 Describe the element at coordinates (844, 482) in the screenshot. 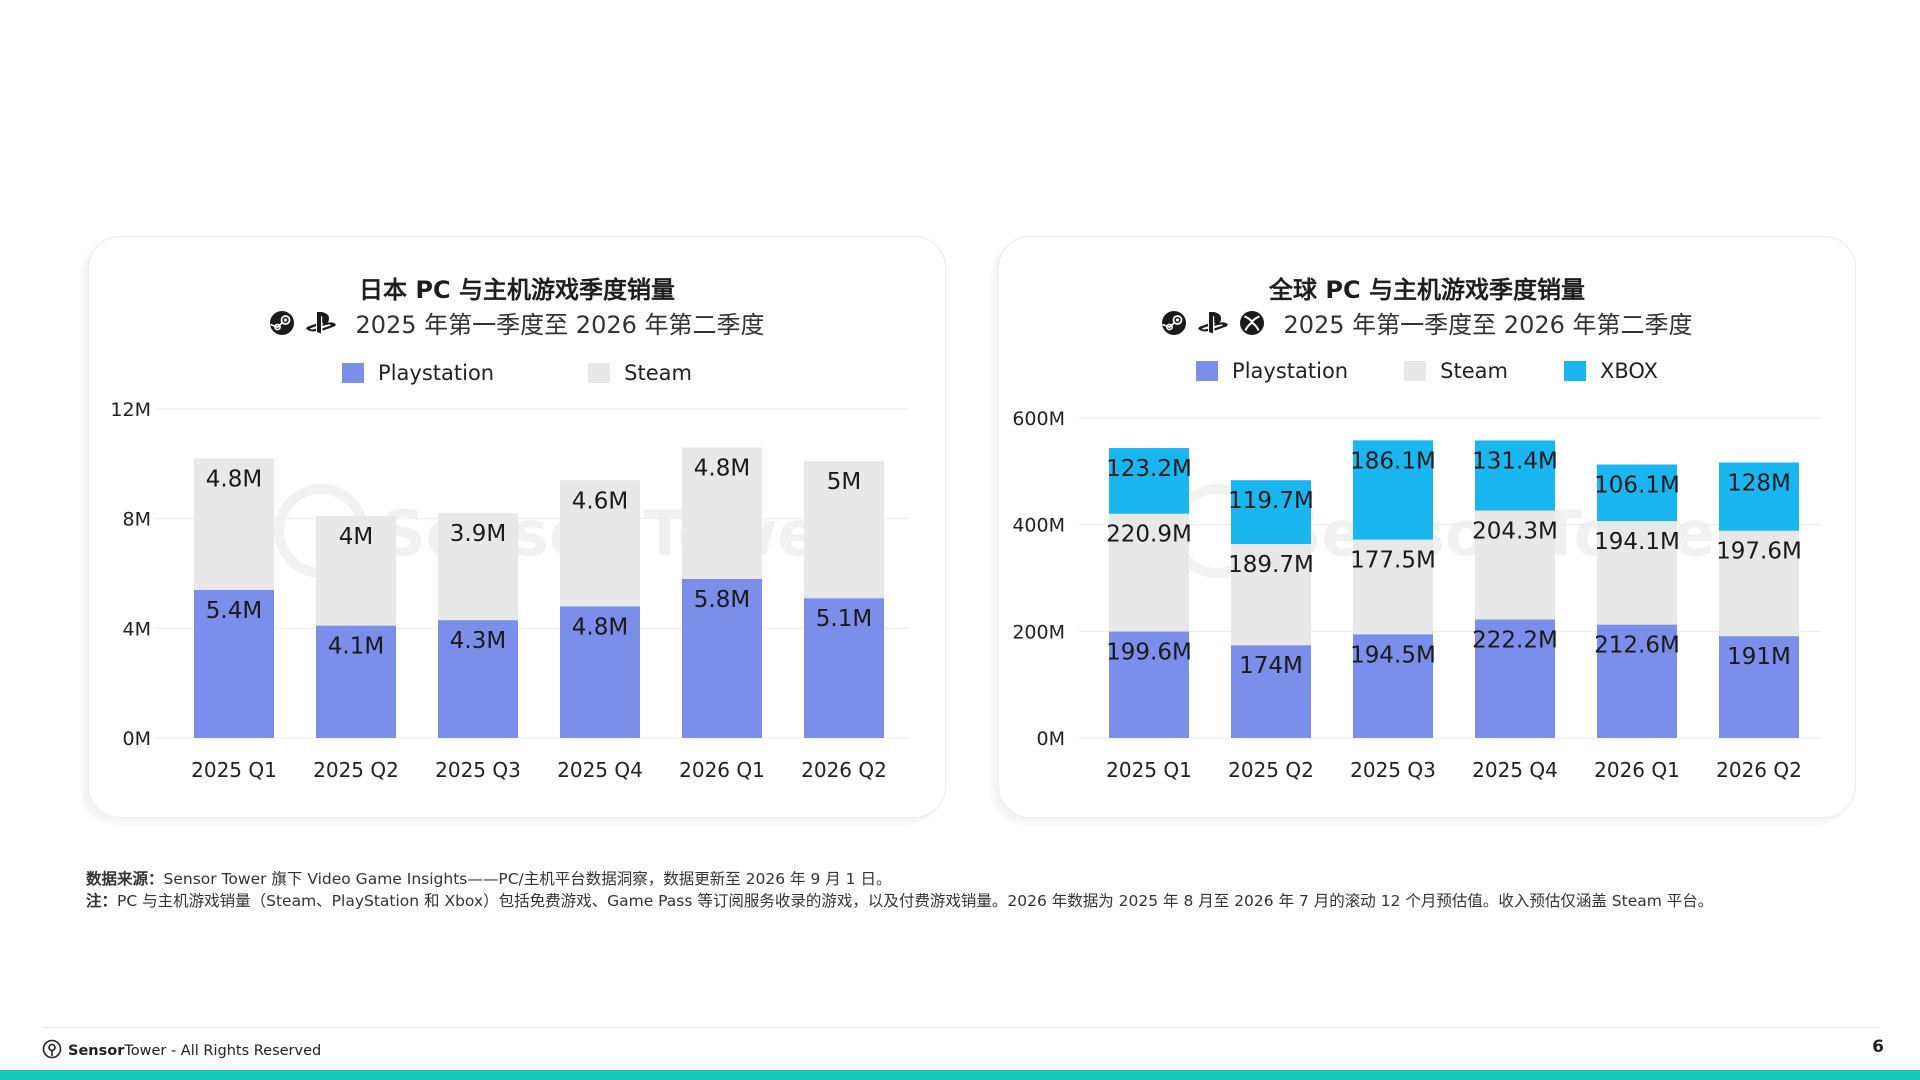

I see `data-label-steam: 5M` at that location.